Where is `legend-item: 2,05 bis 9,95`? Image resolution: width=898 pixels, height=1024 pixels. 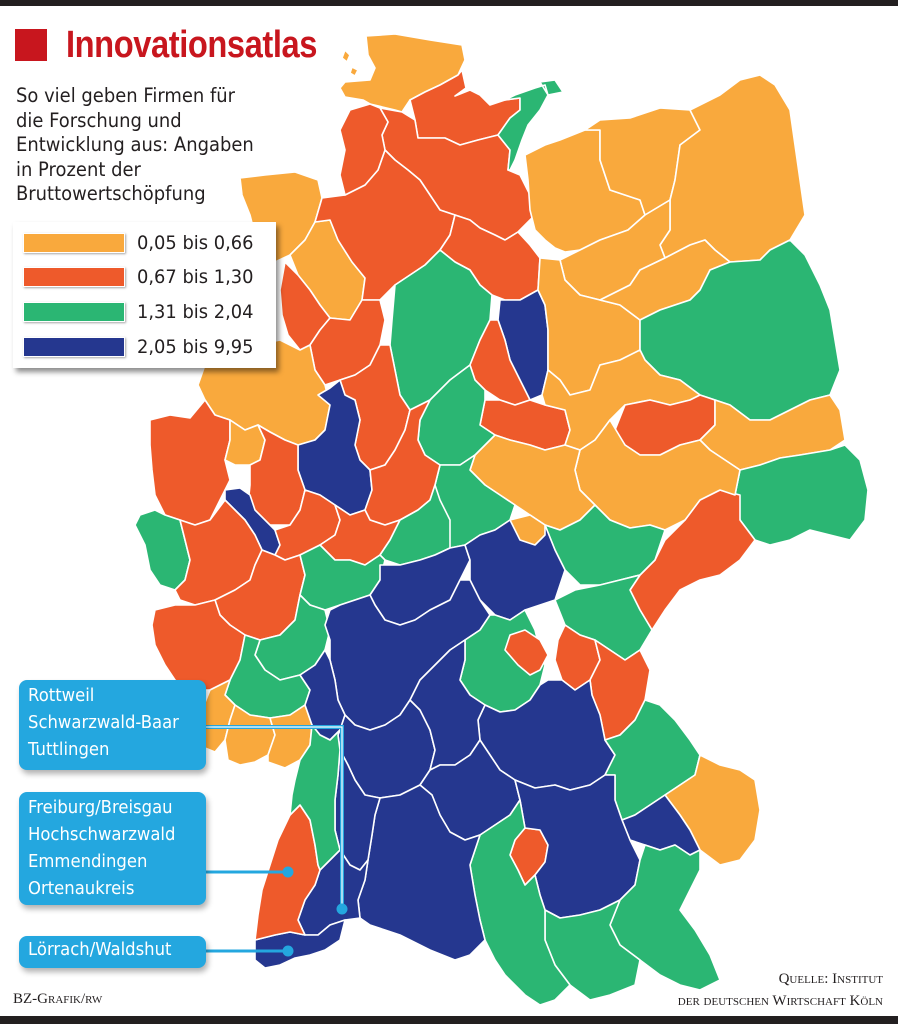 legend-item: 2,05 bis 9,95 is located at coordinates (142, 347).